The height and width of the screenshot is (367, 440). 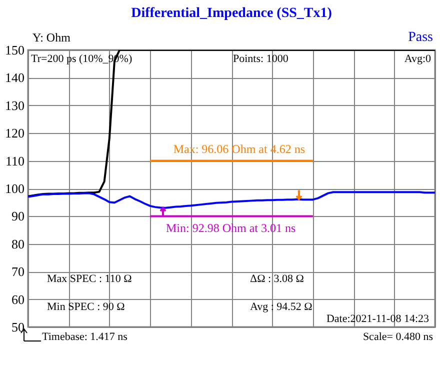 I want to click on annotation: Date:2021-11-08 14:23, so click(x=378, y=319).